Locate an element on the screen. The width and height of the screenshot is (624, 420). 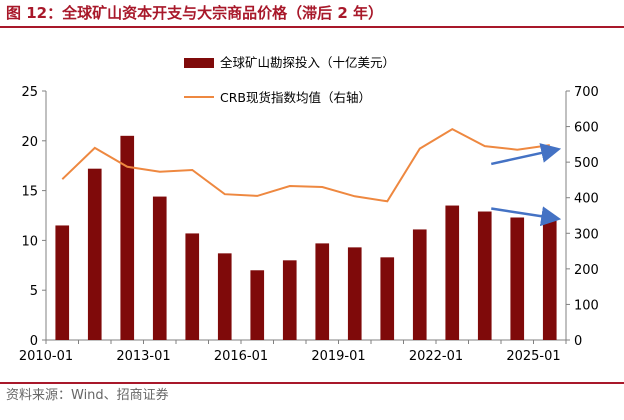
right-tick-label: 500 is located at coordinates (586, 163).